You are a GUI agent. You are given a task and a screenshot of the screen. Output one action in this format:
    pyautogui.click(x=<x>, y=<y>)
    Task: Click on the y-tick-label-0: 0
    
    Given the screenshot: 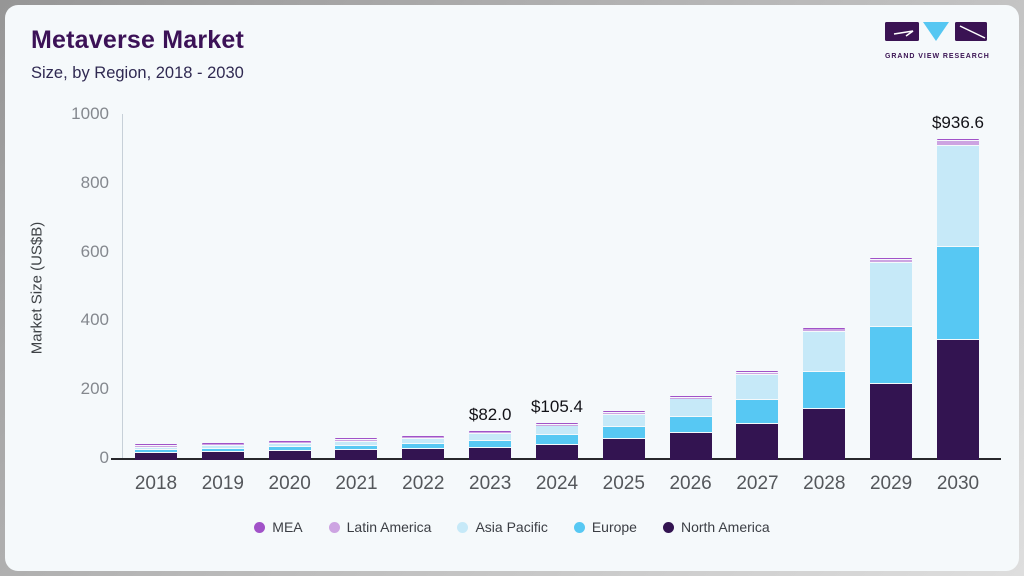 What is the action you would take?
    pyautogui.click(x=104, y=457)
    